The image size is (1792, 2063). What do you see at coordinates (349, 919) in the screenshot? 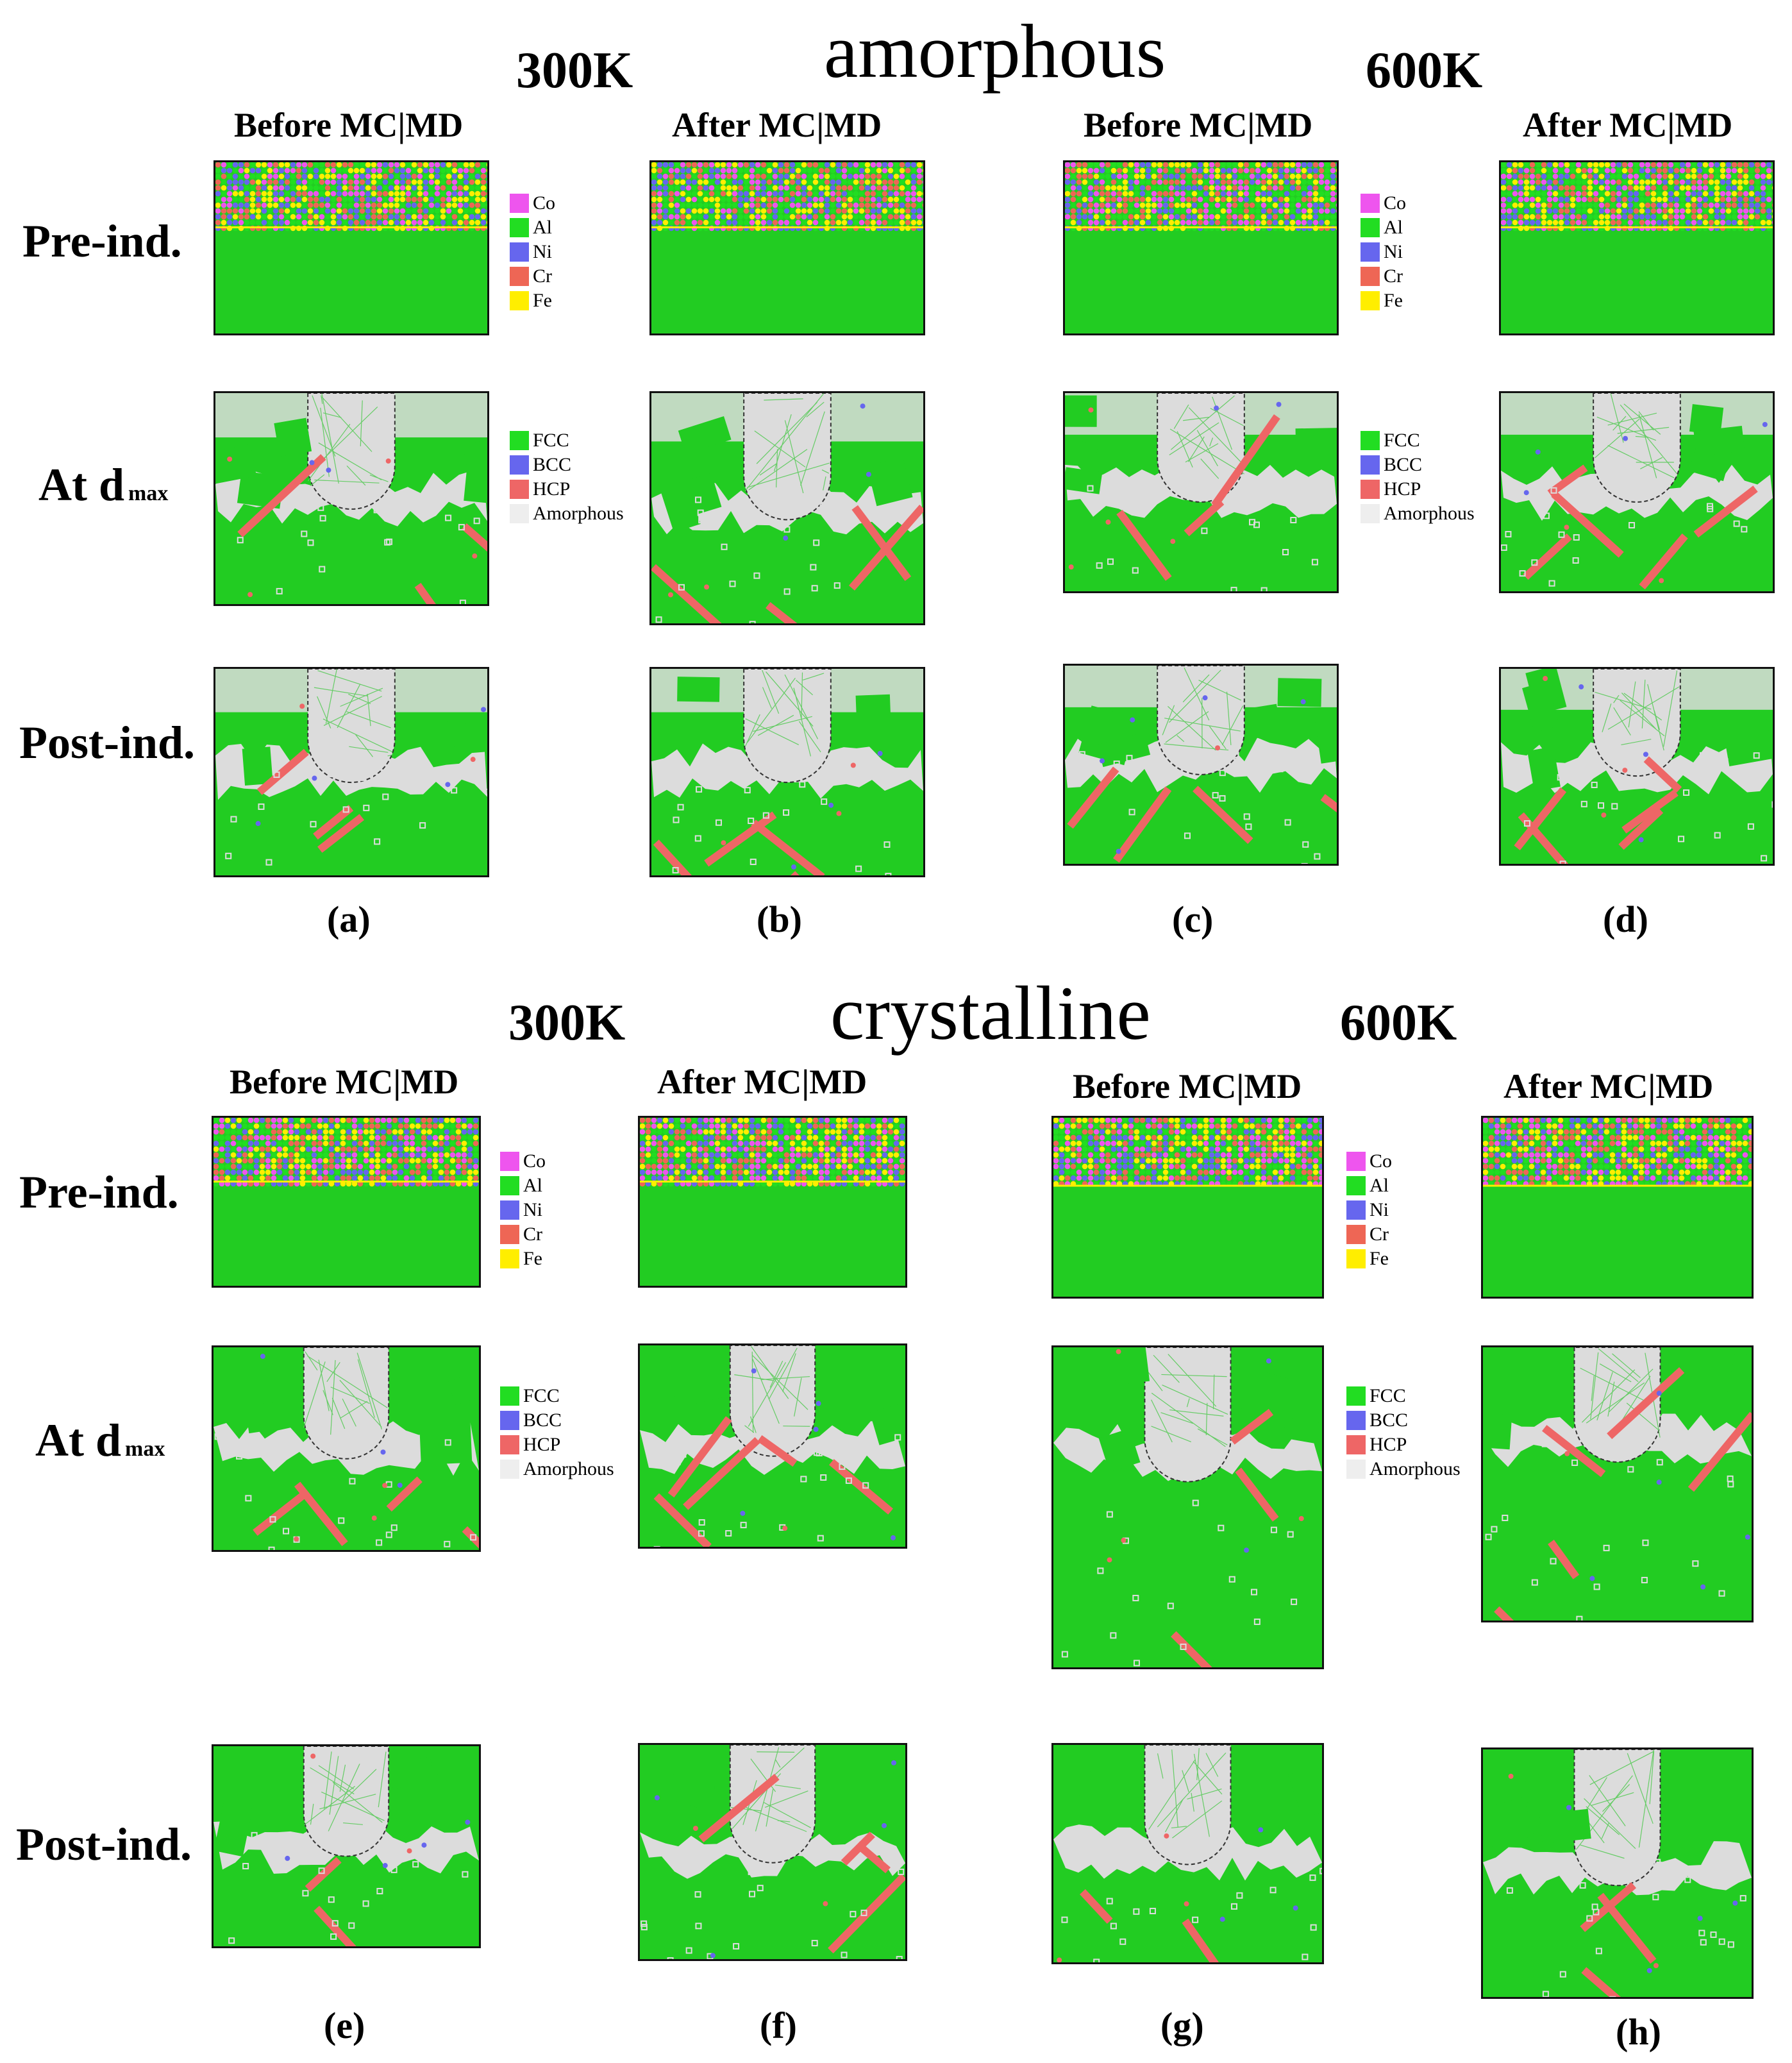
I see `panel-label-a: (a)` at bounding box center [349, 919].